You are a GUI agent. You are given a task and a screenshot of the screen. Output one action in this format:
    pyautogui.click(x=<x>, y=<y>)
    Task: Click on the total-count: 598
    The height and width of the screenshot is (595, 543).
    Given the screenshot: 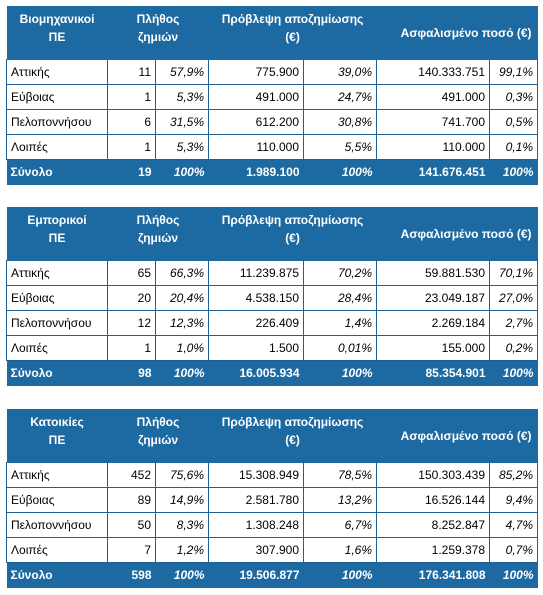 What is the action you would take?
    pyautogui.click(x=131, y=575)
    